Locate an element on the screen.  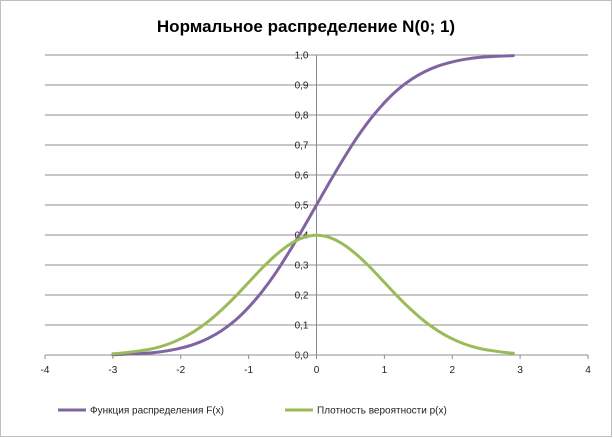
chart-title: Нормальное распределение N(0; 1) is located at coordinates (306, 26).